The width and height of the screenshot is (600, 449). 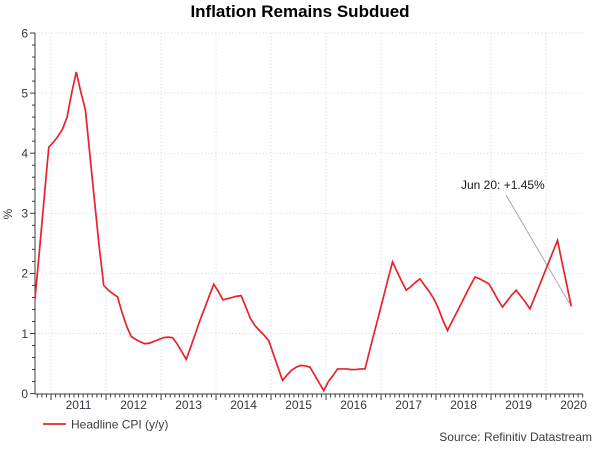 I want to click on source-credit: Source: Refinitiv Datastream, so click(x=515, y=437).